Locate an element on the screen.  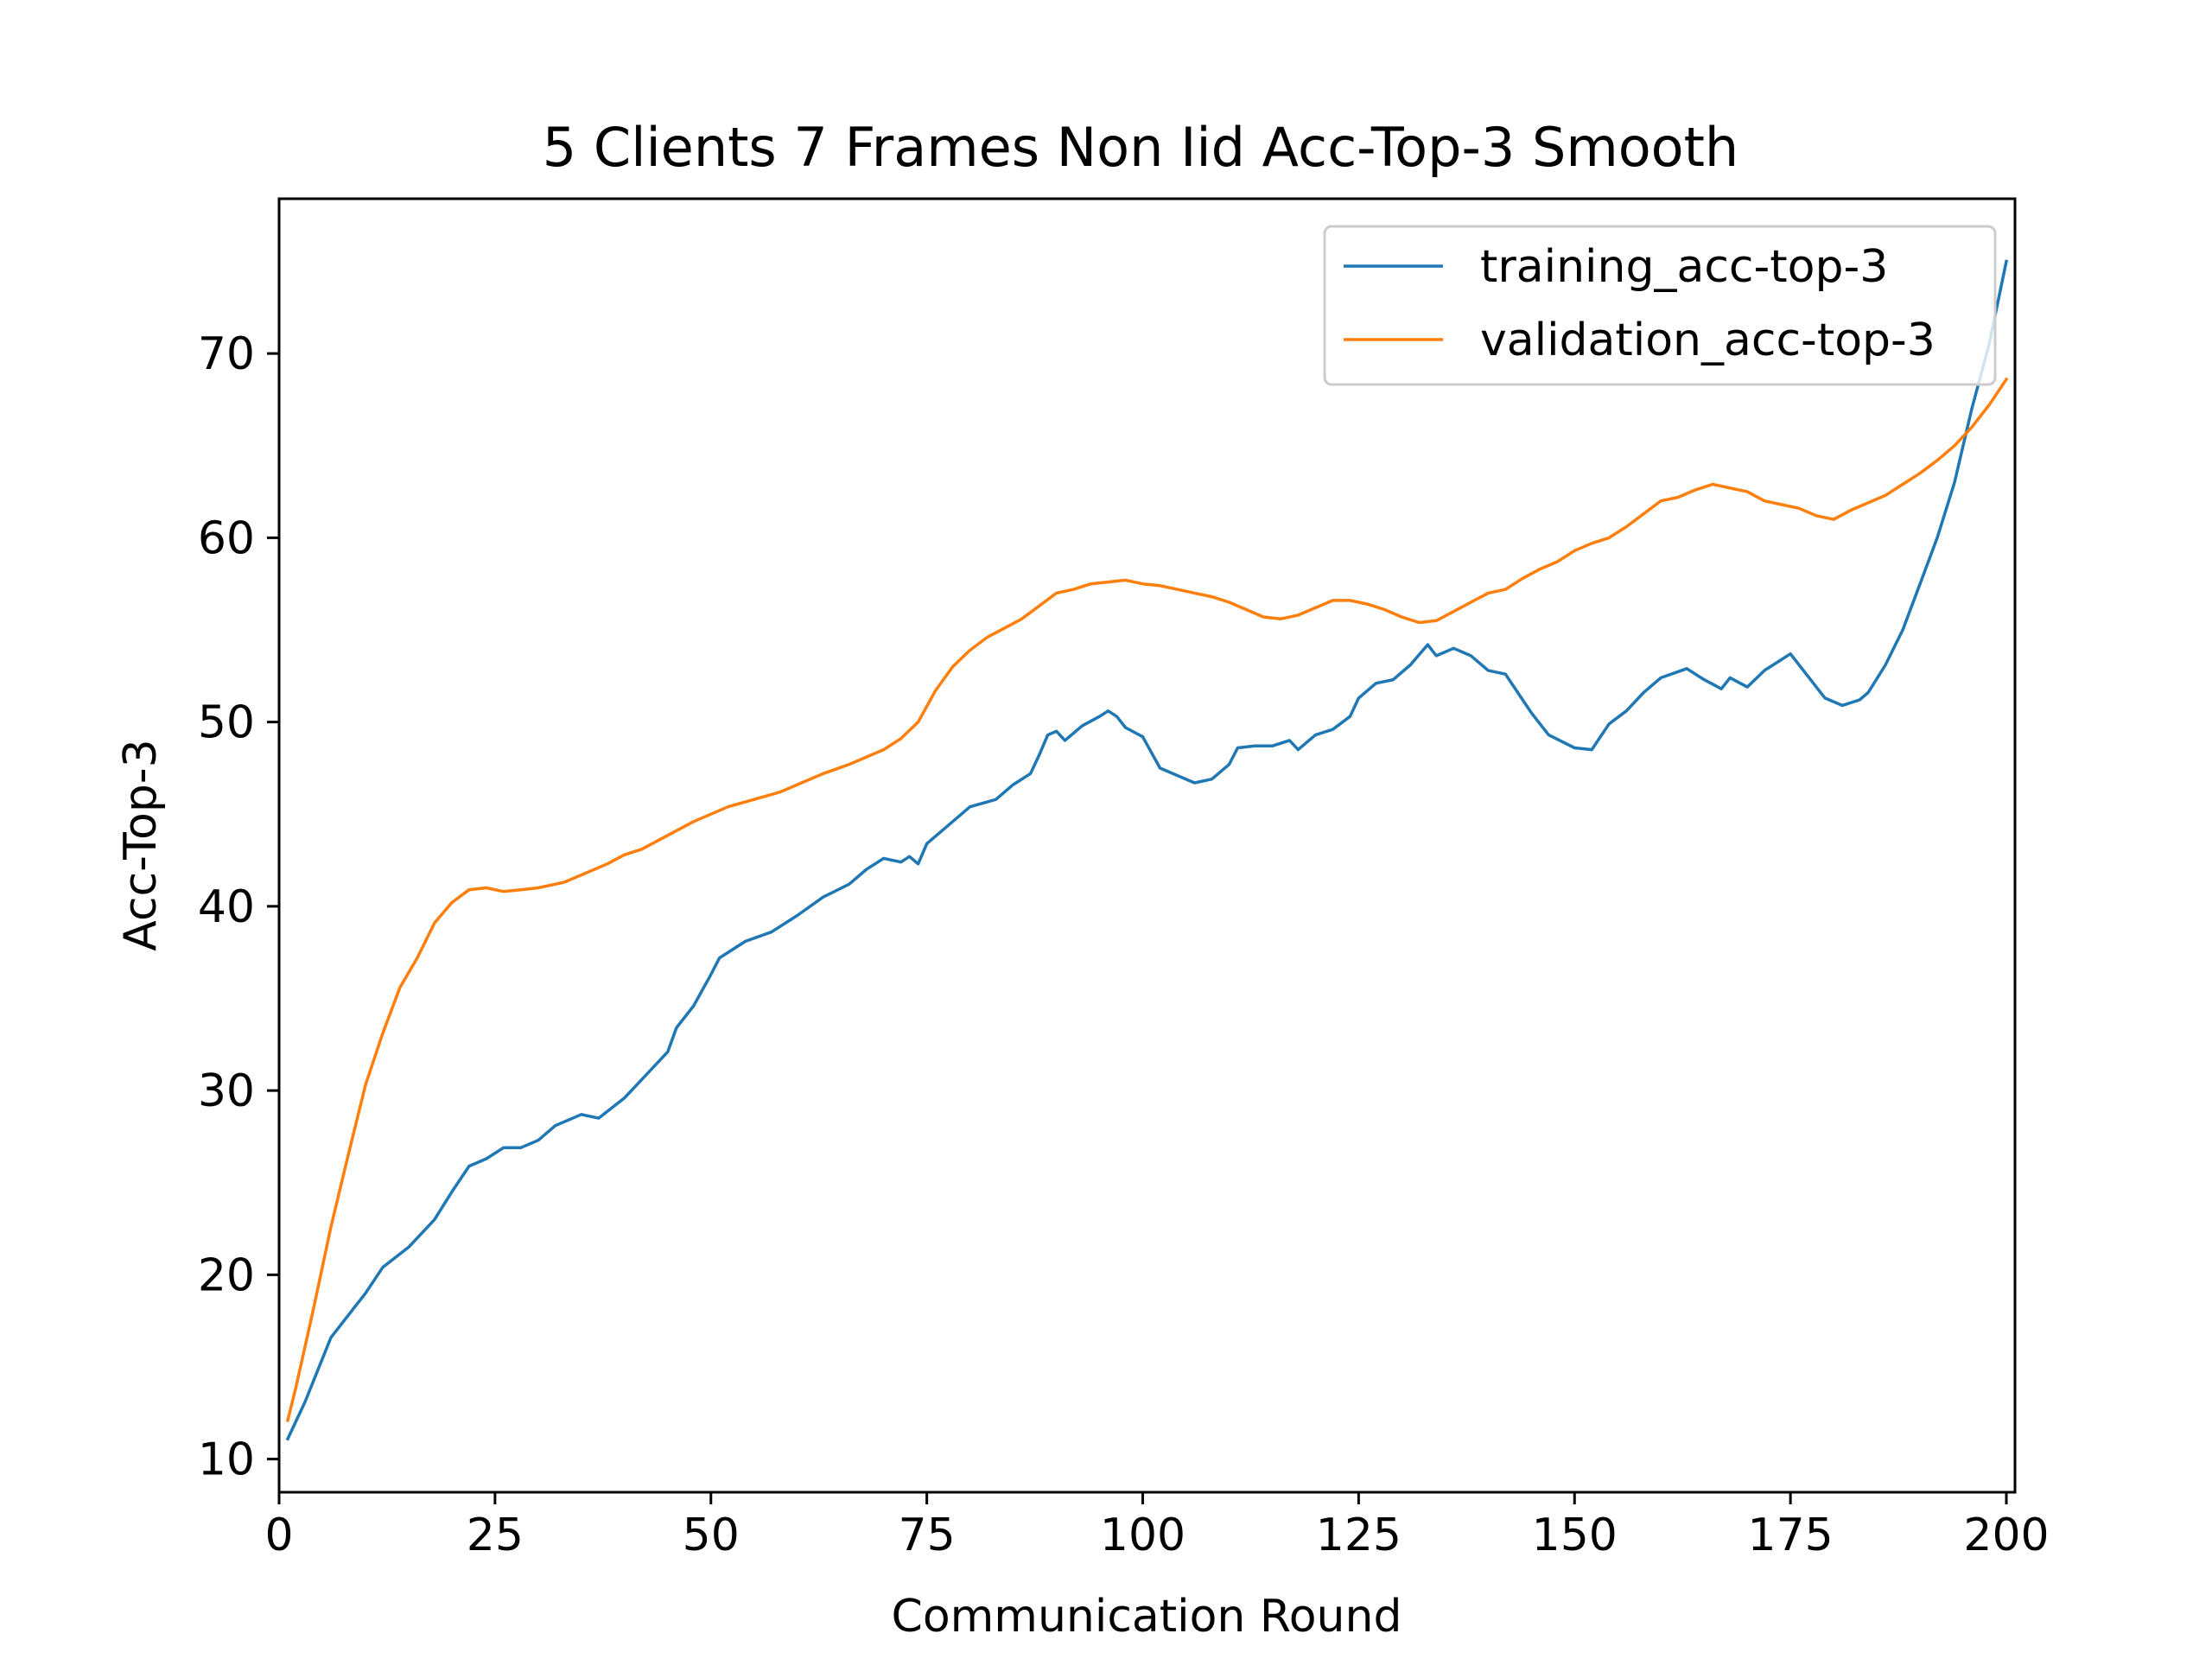
legend-label-2: validation_acc-top-3 is located at coordinates (1708, 340).